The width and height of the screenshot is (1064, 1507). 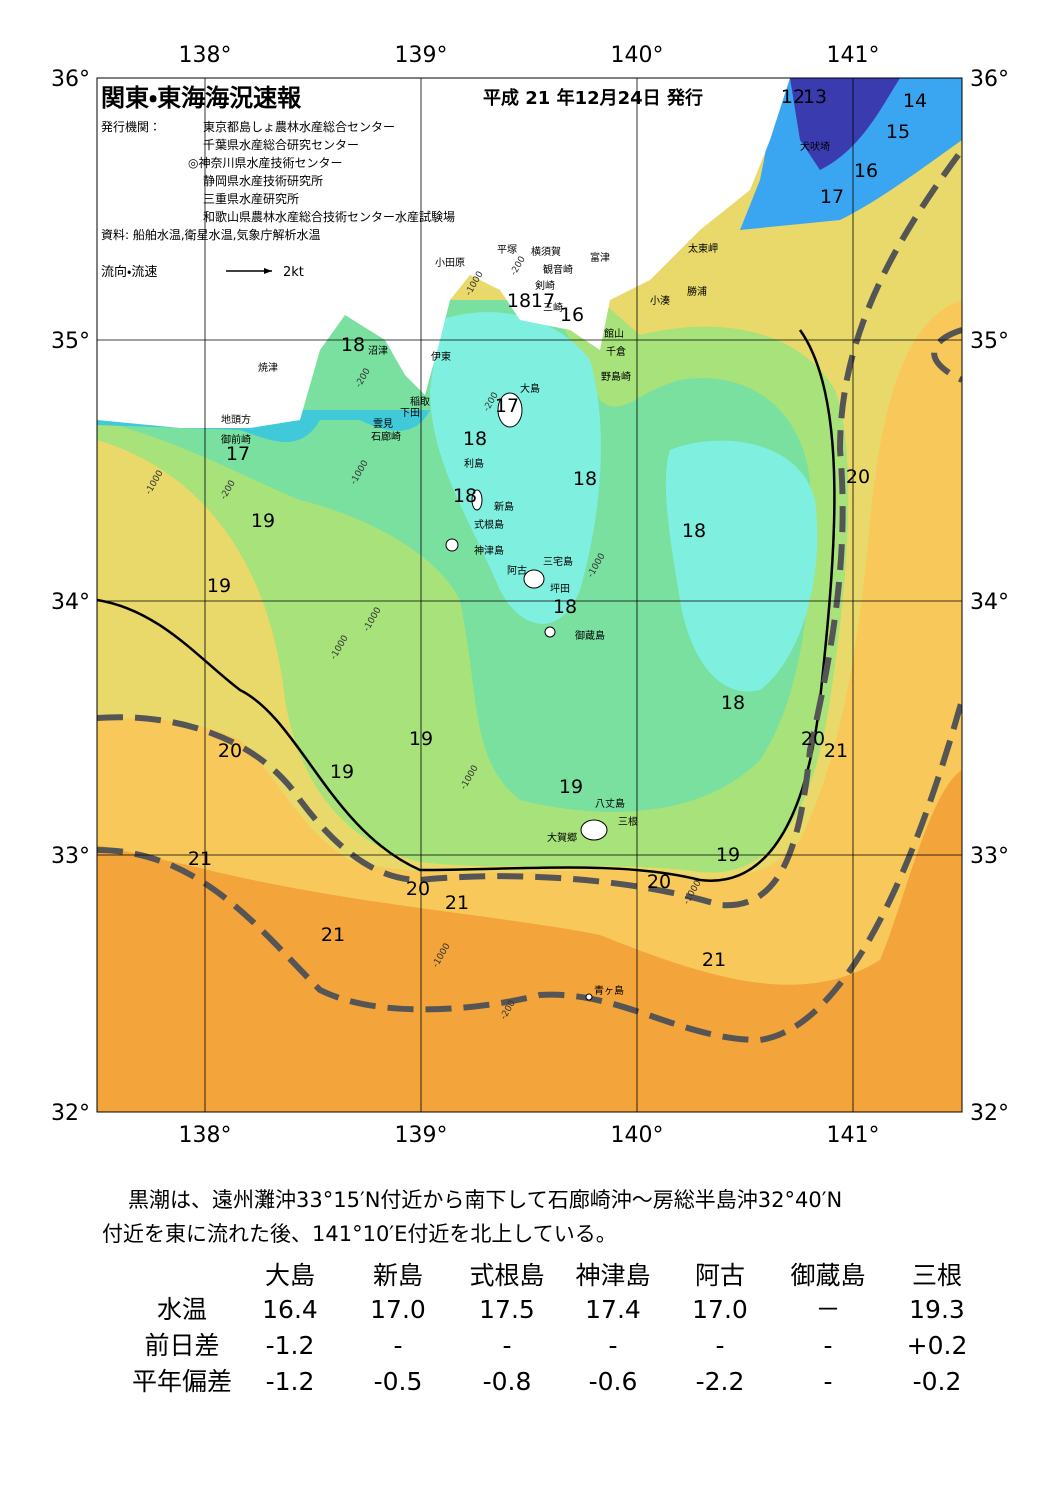 I want to click on place-name: 新島, so click(x=504, y=506).